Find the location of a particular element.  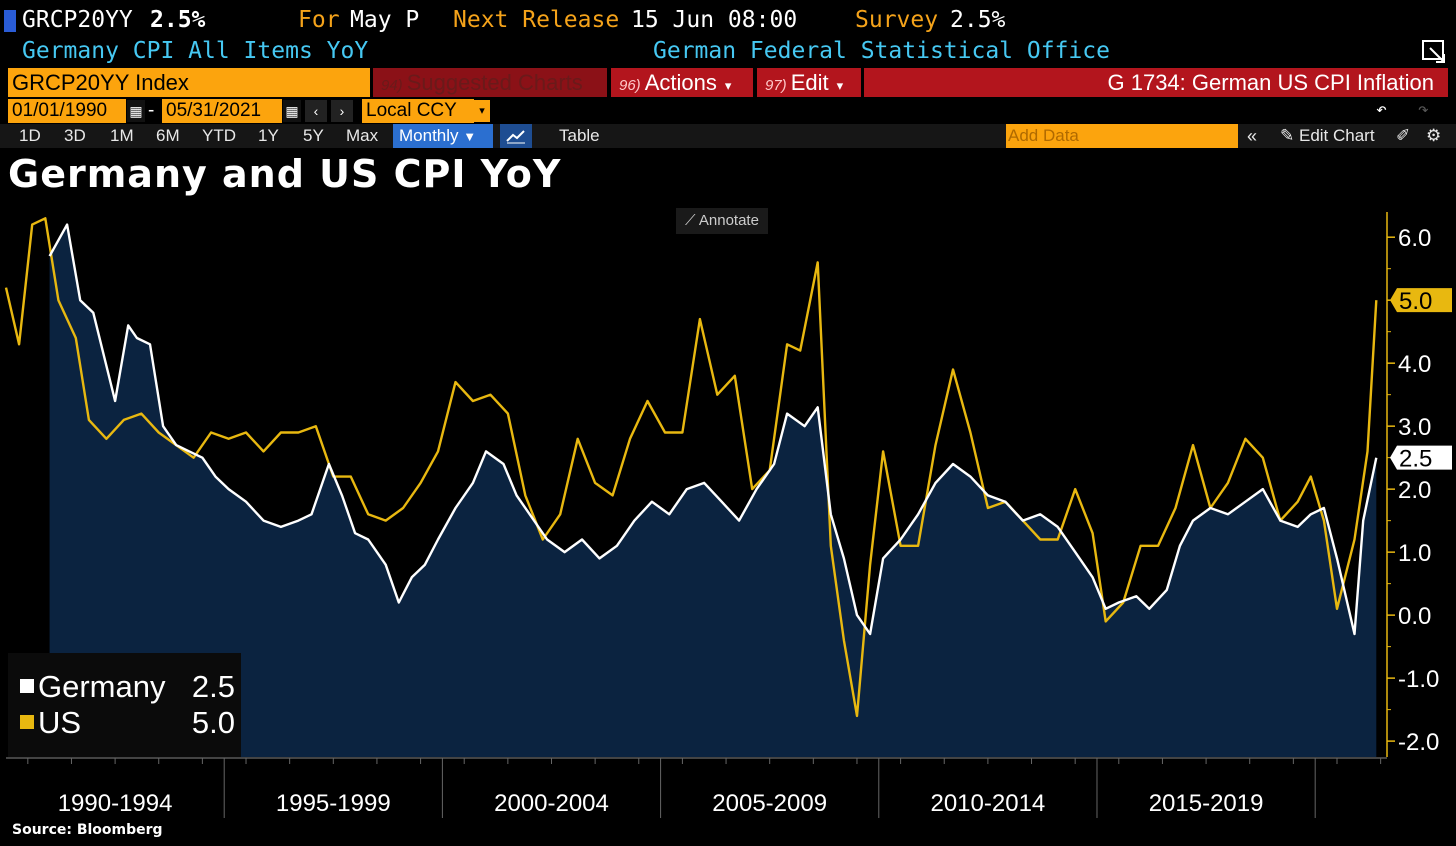

legend-item-germany: Germany 2.5 is located at coordinates (127, 687).